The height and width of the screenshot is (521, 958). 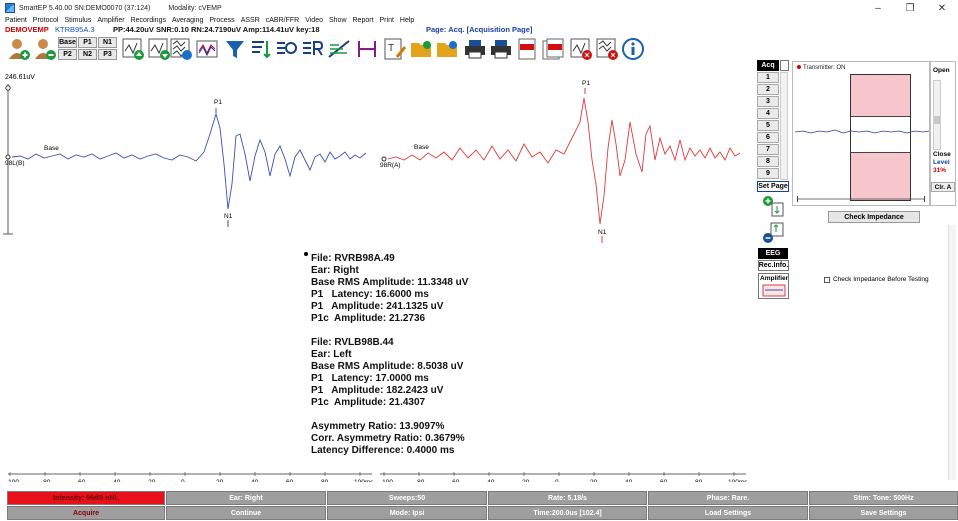 What do you see at coordinates (728, 513) in the screenshot?
I see `load-settings-button: Load Settings` at bounding box center [728, 513].